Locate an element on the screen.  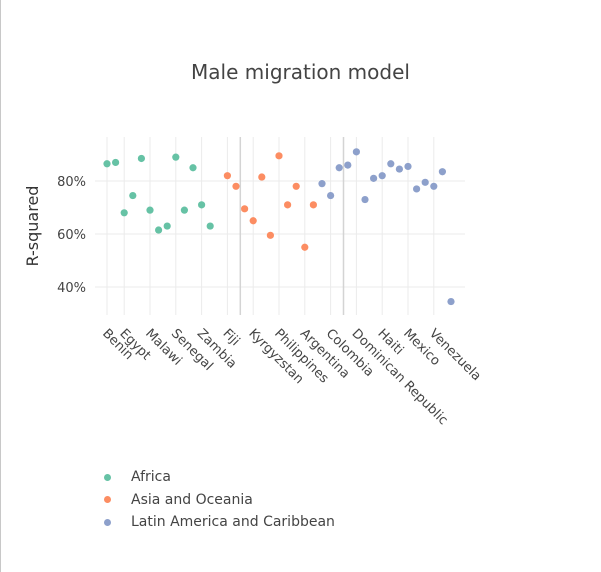
legend-item: Africa is located at coordinates (217, 477).